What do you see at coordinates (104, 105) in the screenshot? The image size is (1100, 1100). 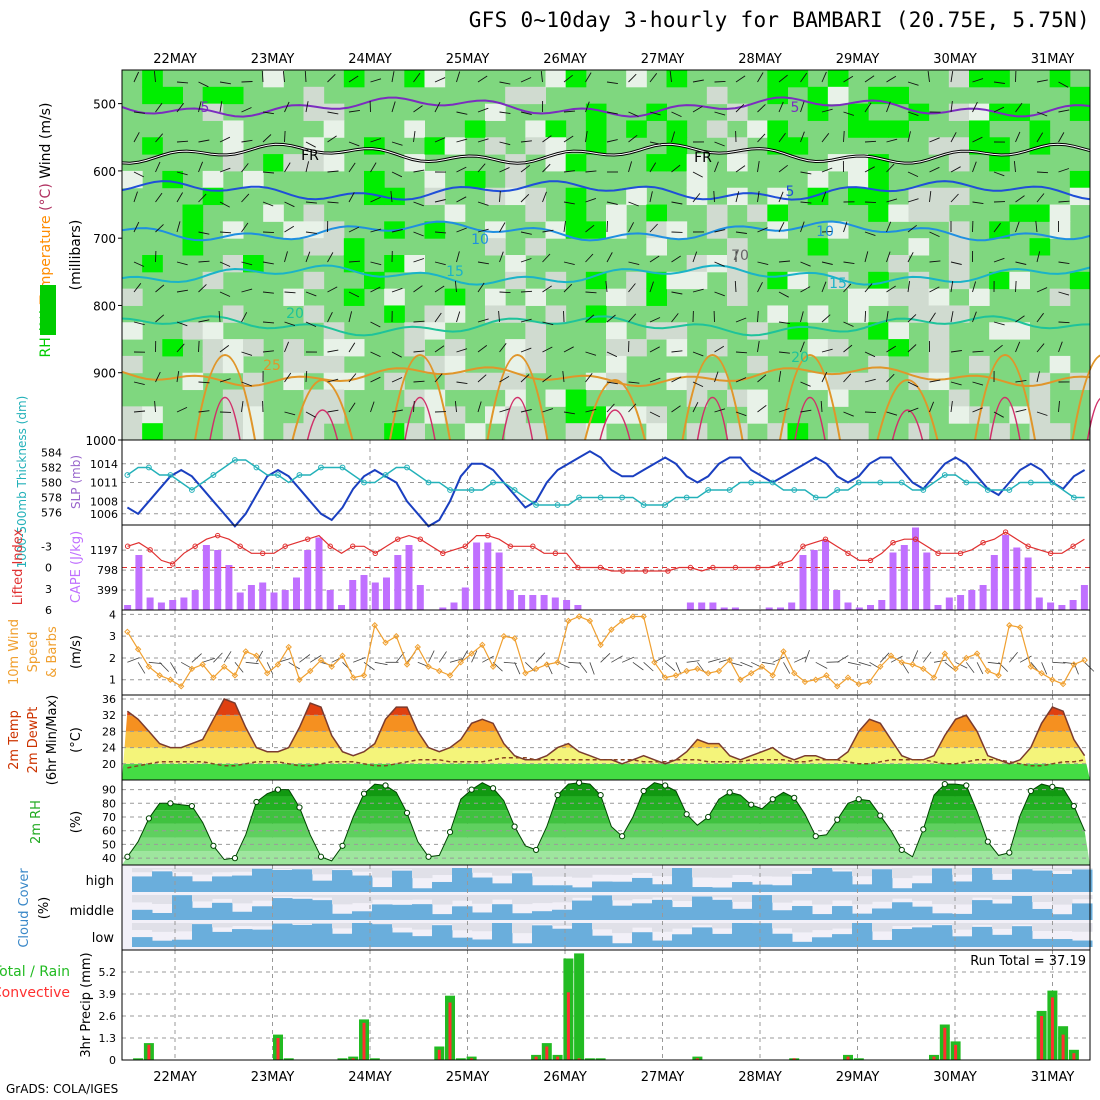 I see `pressure-tick-label: 500` at bounding box center [104, 105].